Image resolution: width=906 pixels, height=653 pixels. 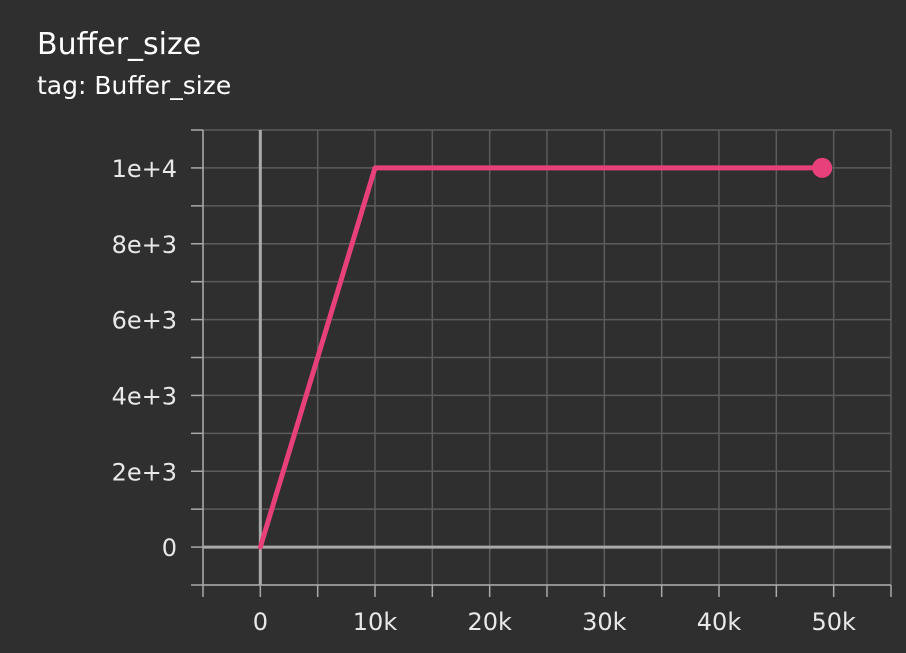 What do you see at coordinates (144, 396) in the screenshot?
I see `y-tick-label: 4e+3` at bounding box center [144, 396].